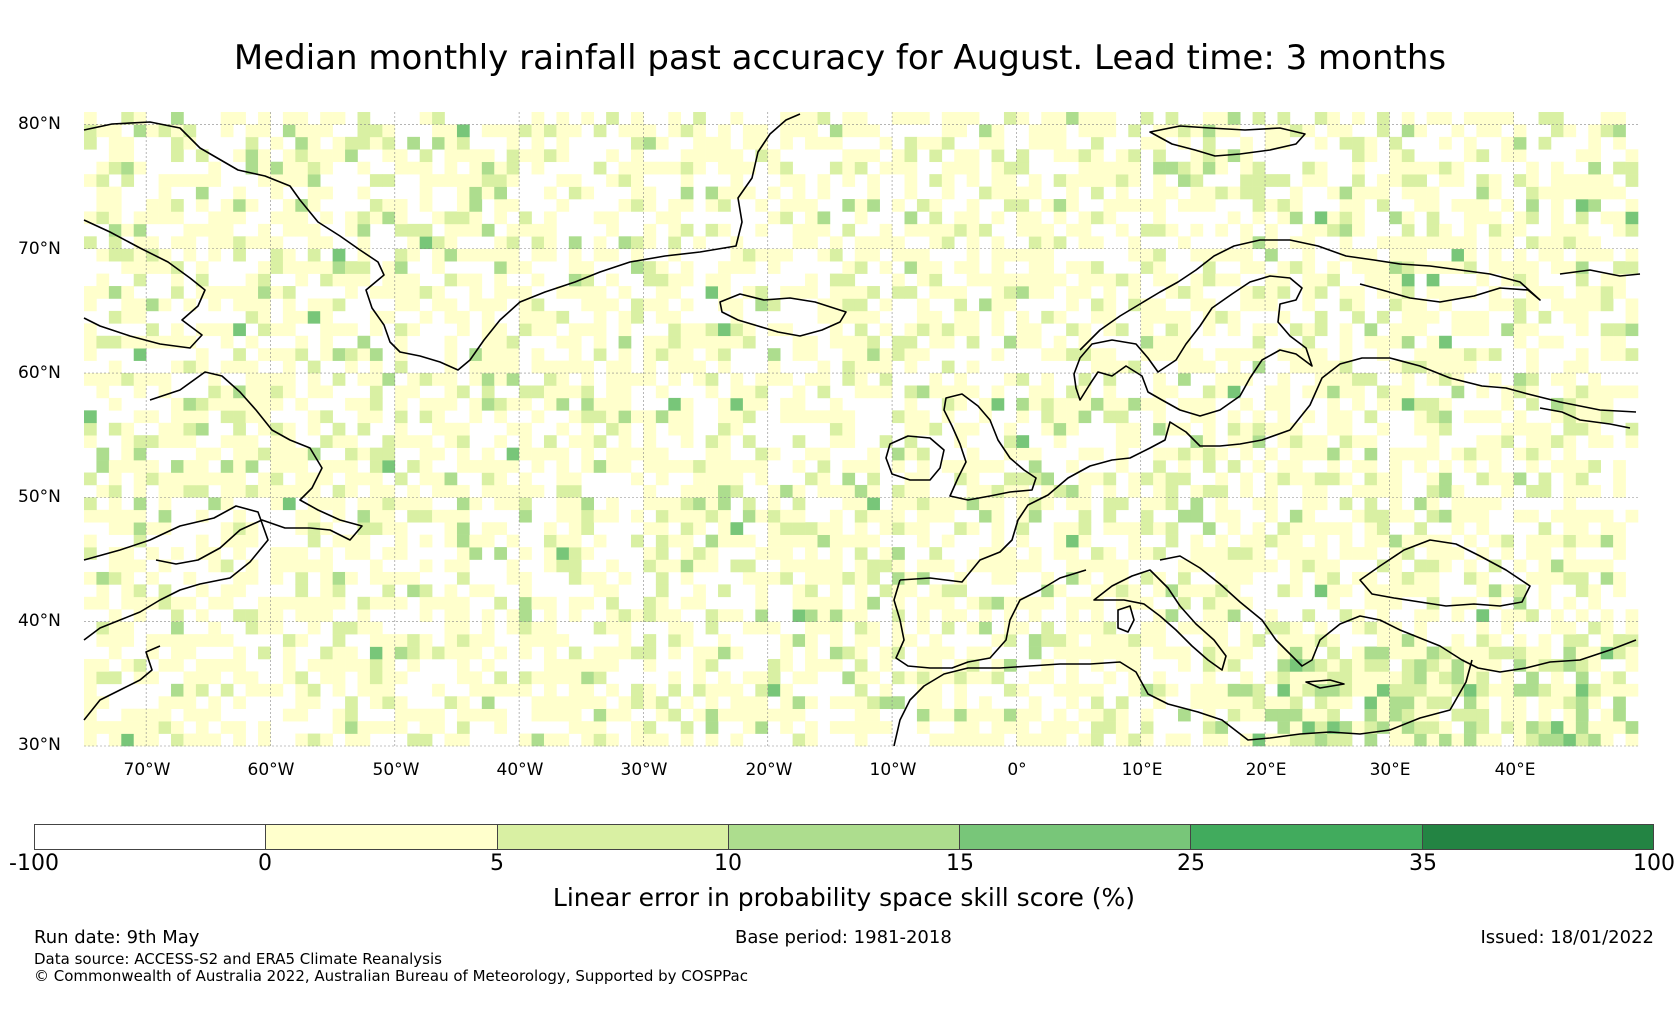 The width and height of the screenshot is (1680, 1020). What do you see at coordinates (1307, 837) in the screenshot?
I see `colorbar-swatch` at bounding box center [1307, 837].